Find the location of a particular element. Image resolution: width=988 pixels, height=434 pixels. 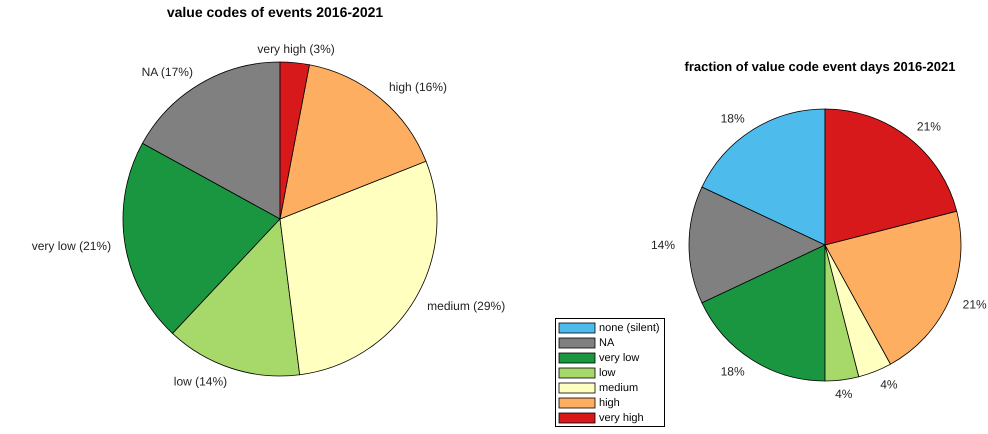

legend-label: medium is located at coordinates (618, 387).